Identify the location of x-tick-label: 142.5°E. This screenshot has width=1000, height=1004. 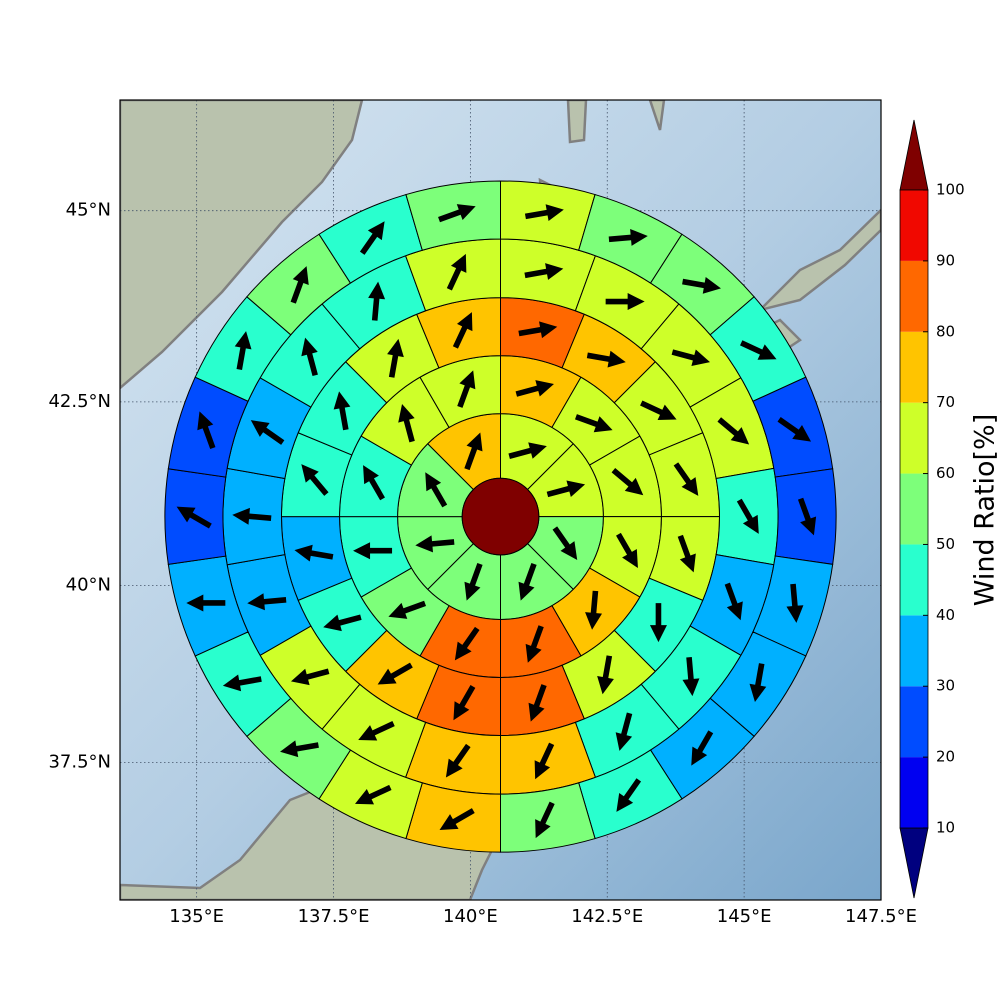
(607, 916).